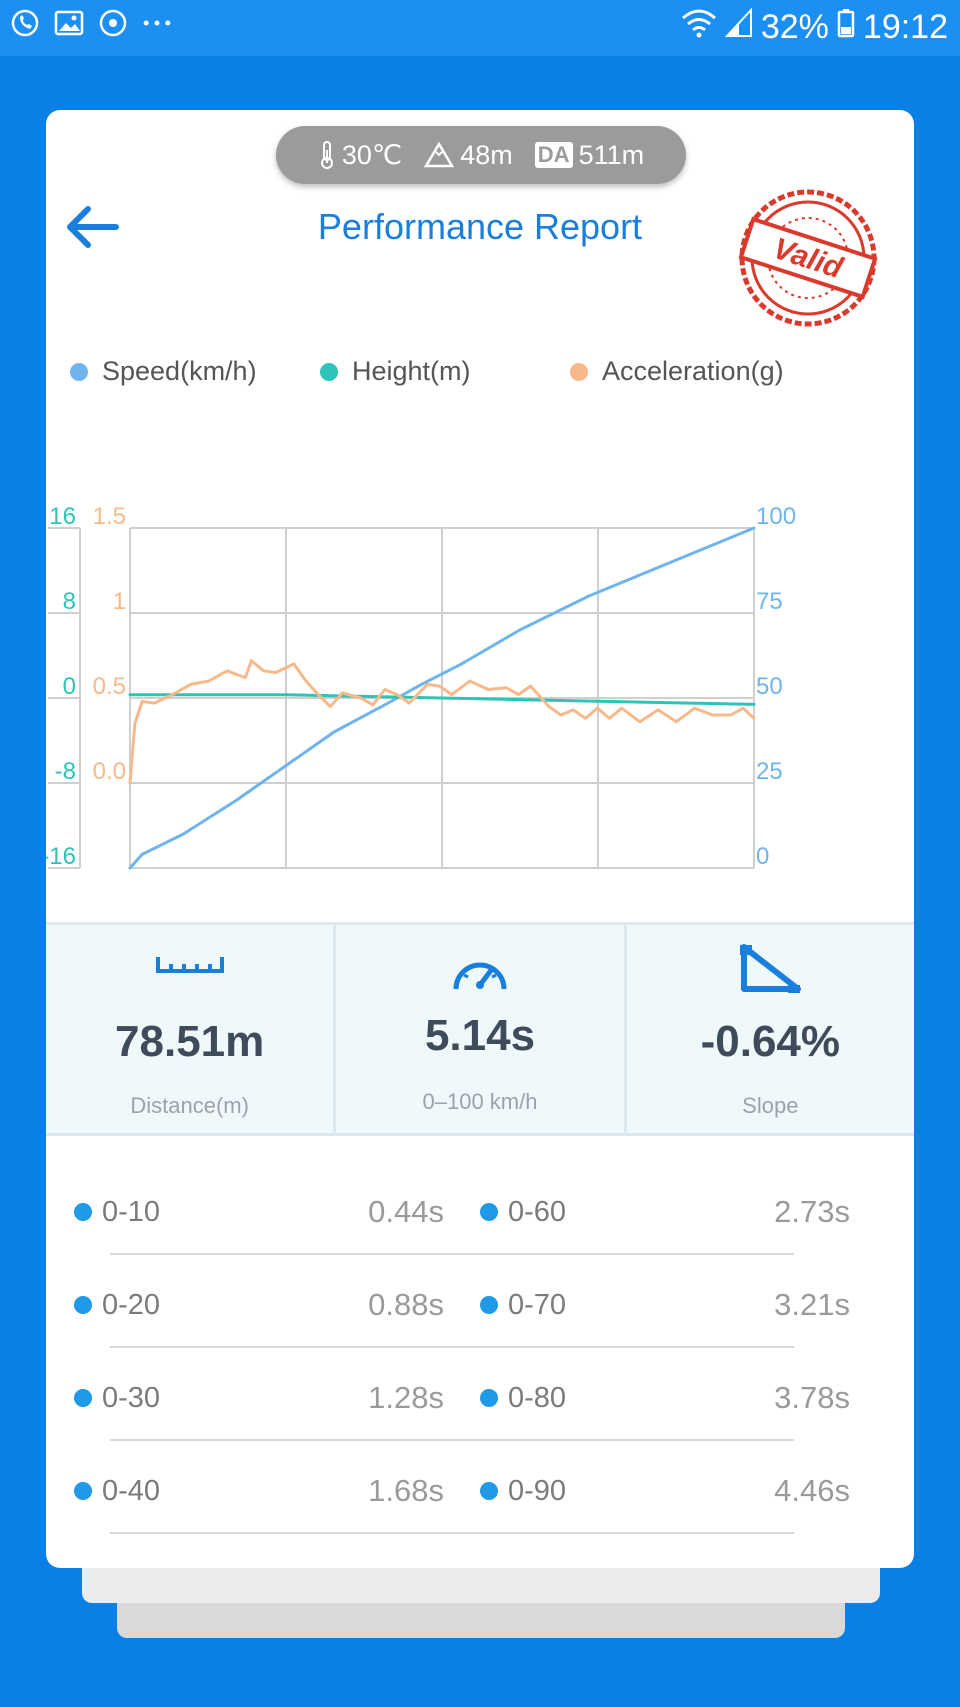 The image size is (960, 1707). I want to click on signal-icon, so click(738, 26).